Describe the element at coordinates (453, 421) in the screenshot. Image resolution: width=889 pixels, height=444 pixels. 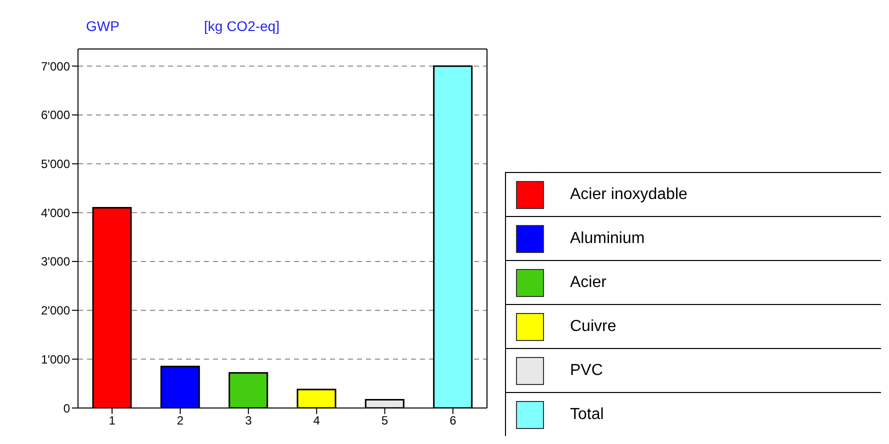
I see `x-tick-label: 6` at that location.